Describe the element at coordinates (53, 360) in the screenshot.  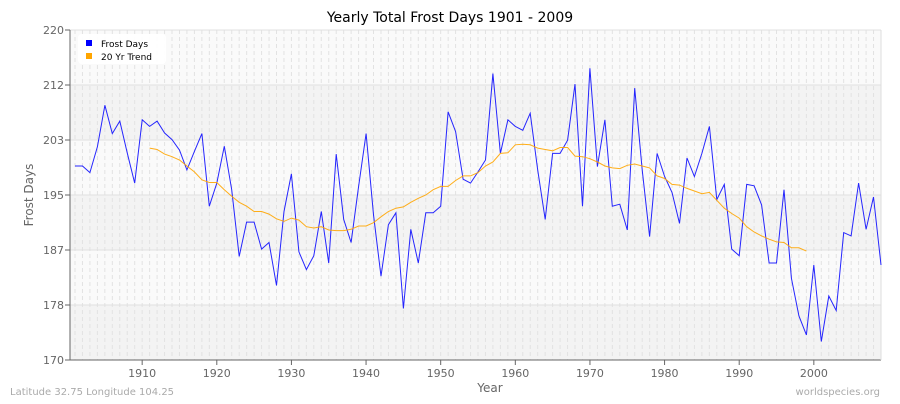
I see `y-tick-label: 170` at that location.